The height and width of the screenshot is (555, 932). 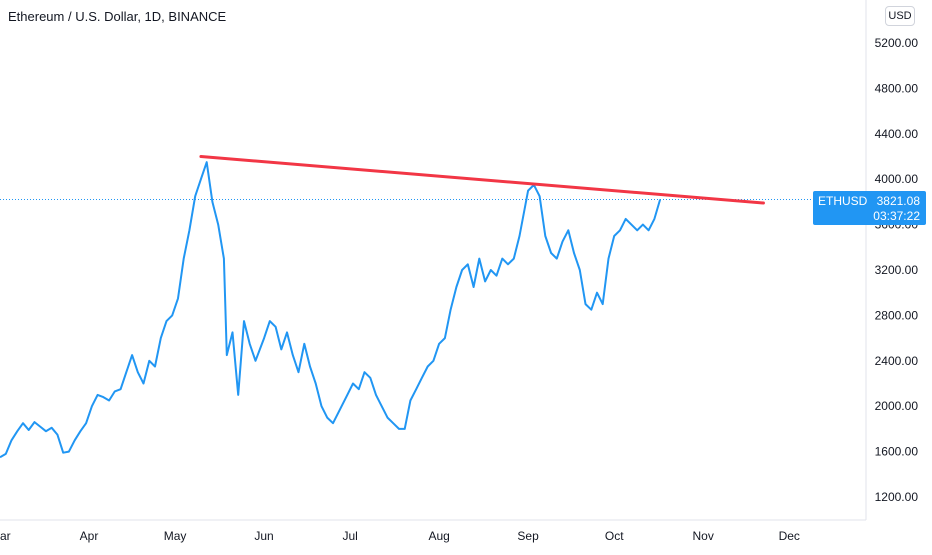 I want to click on x-tick-label: Jul, so click(x=349, y=536).